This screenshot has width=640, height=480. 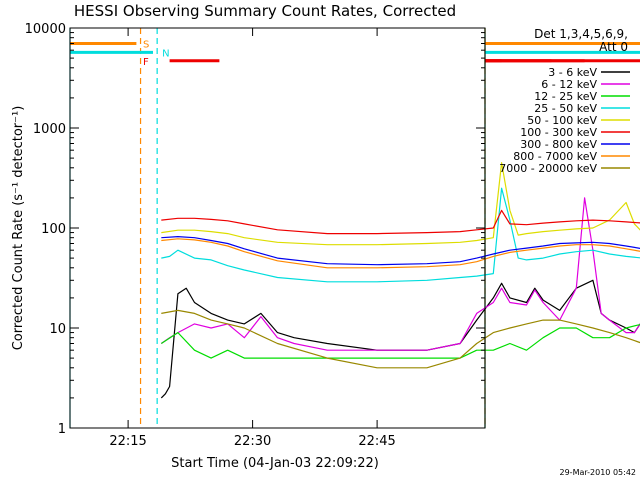 What do you see at coordinates (127, 441) in the screenshot?
I see `x-tick-label-0: 22:15` at bounding box center [127, 441].